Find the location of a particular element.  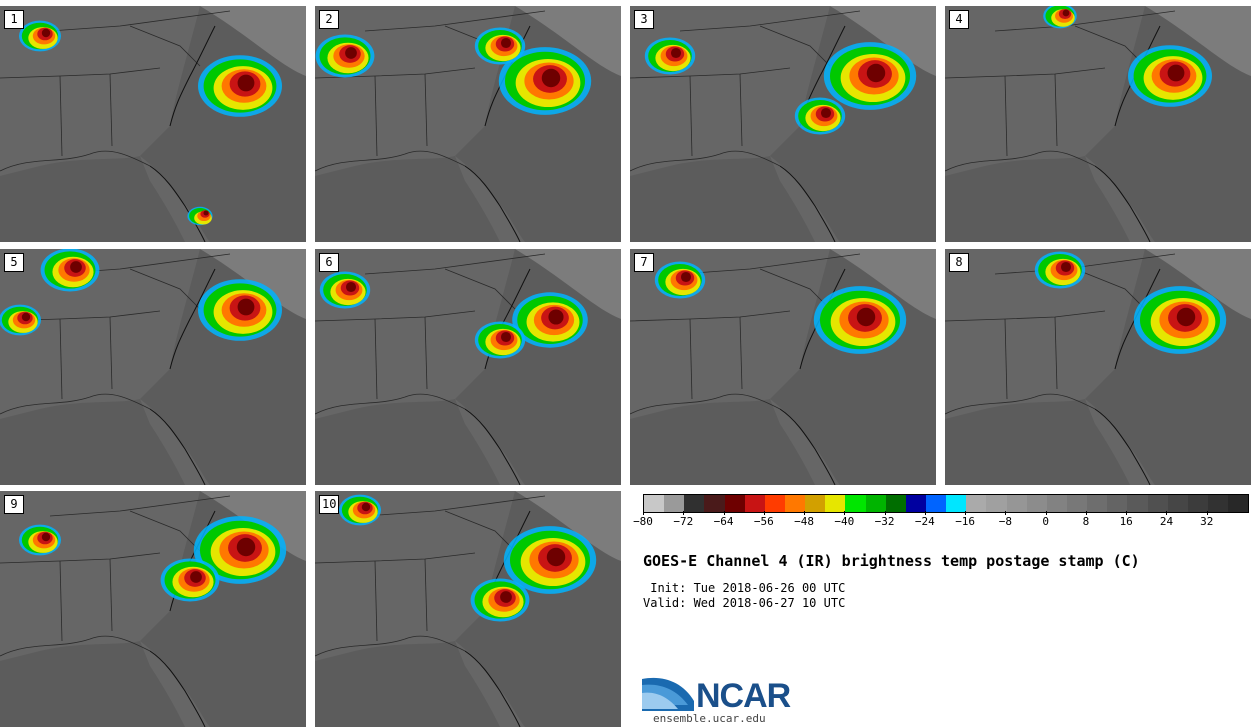

valid-time: Valid: Wed 2018-06-27 10 UTC is located at coordinates (744, 603).